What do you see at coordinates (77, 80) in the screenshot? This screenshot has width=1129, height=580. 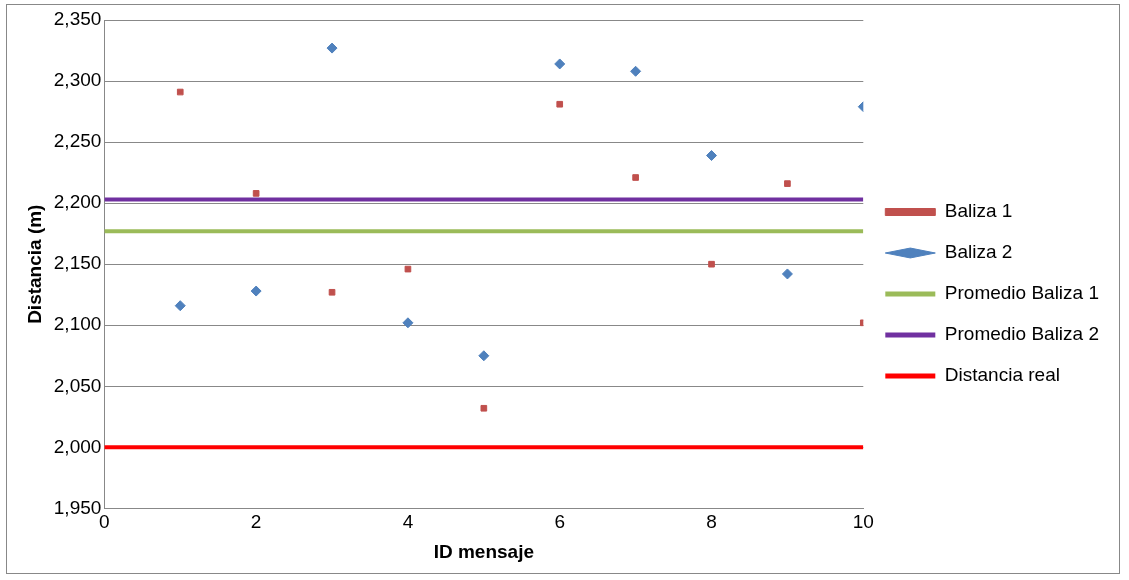 I see `y-tick-label: 2,300` at bounding box center [77, 80].